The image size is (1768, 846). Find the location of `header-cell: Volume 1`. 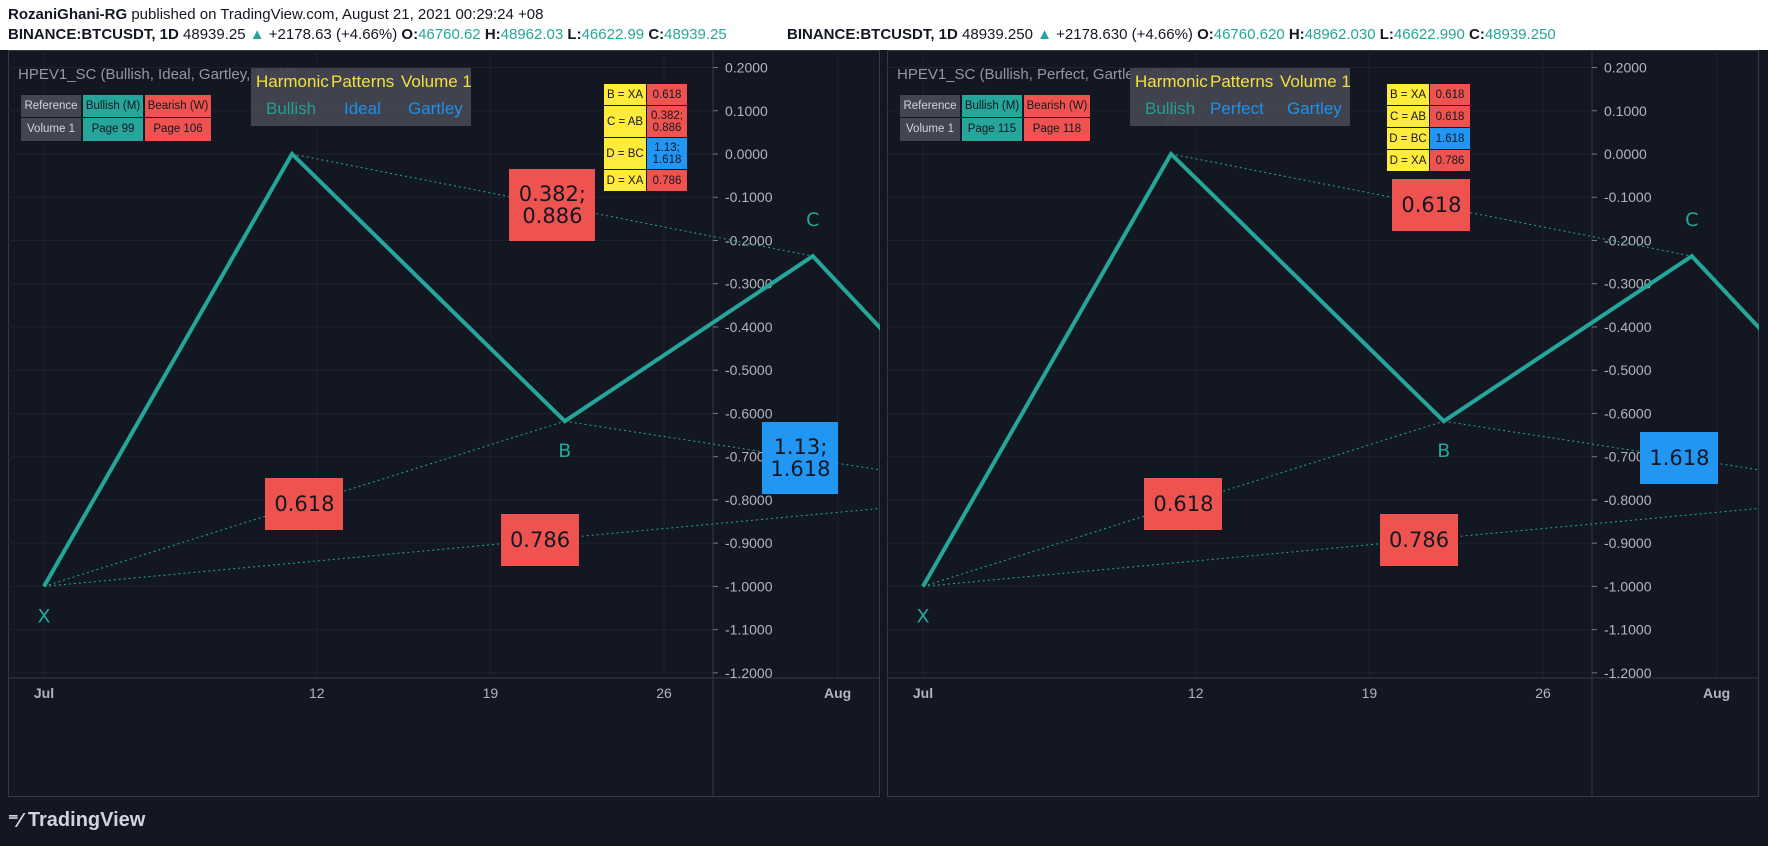

header-cell: Volume 1 is located at coordinates (1315, 81).